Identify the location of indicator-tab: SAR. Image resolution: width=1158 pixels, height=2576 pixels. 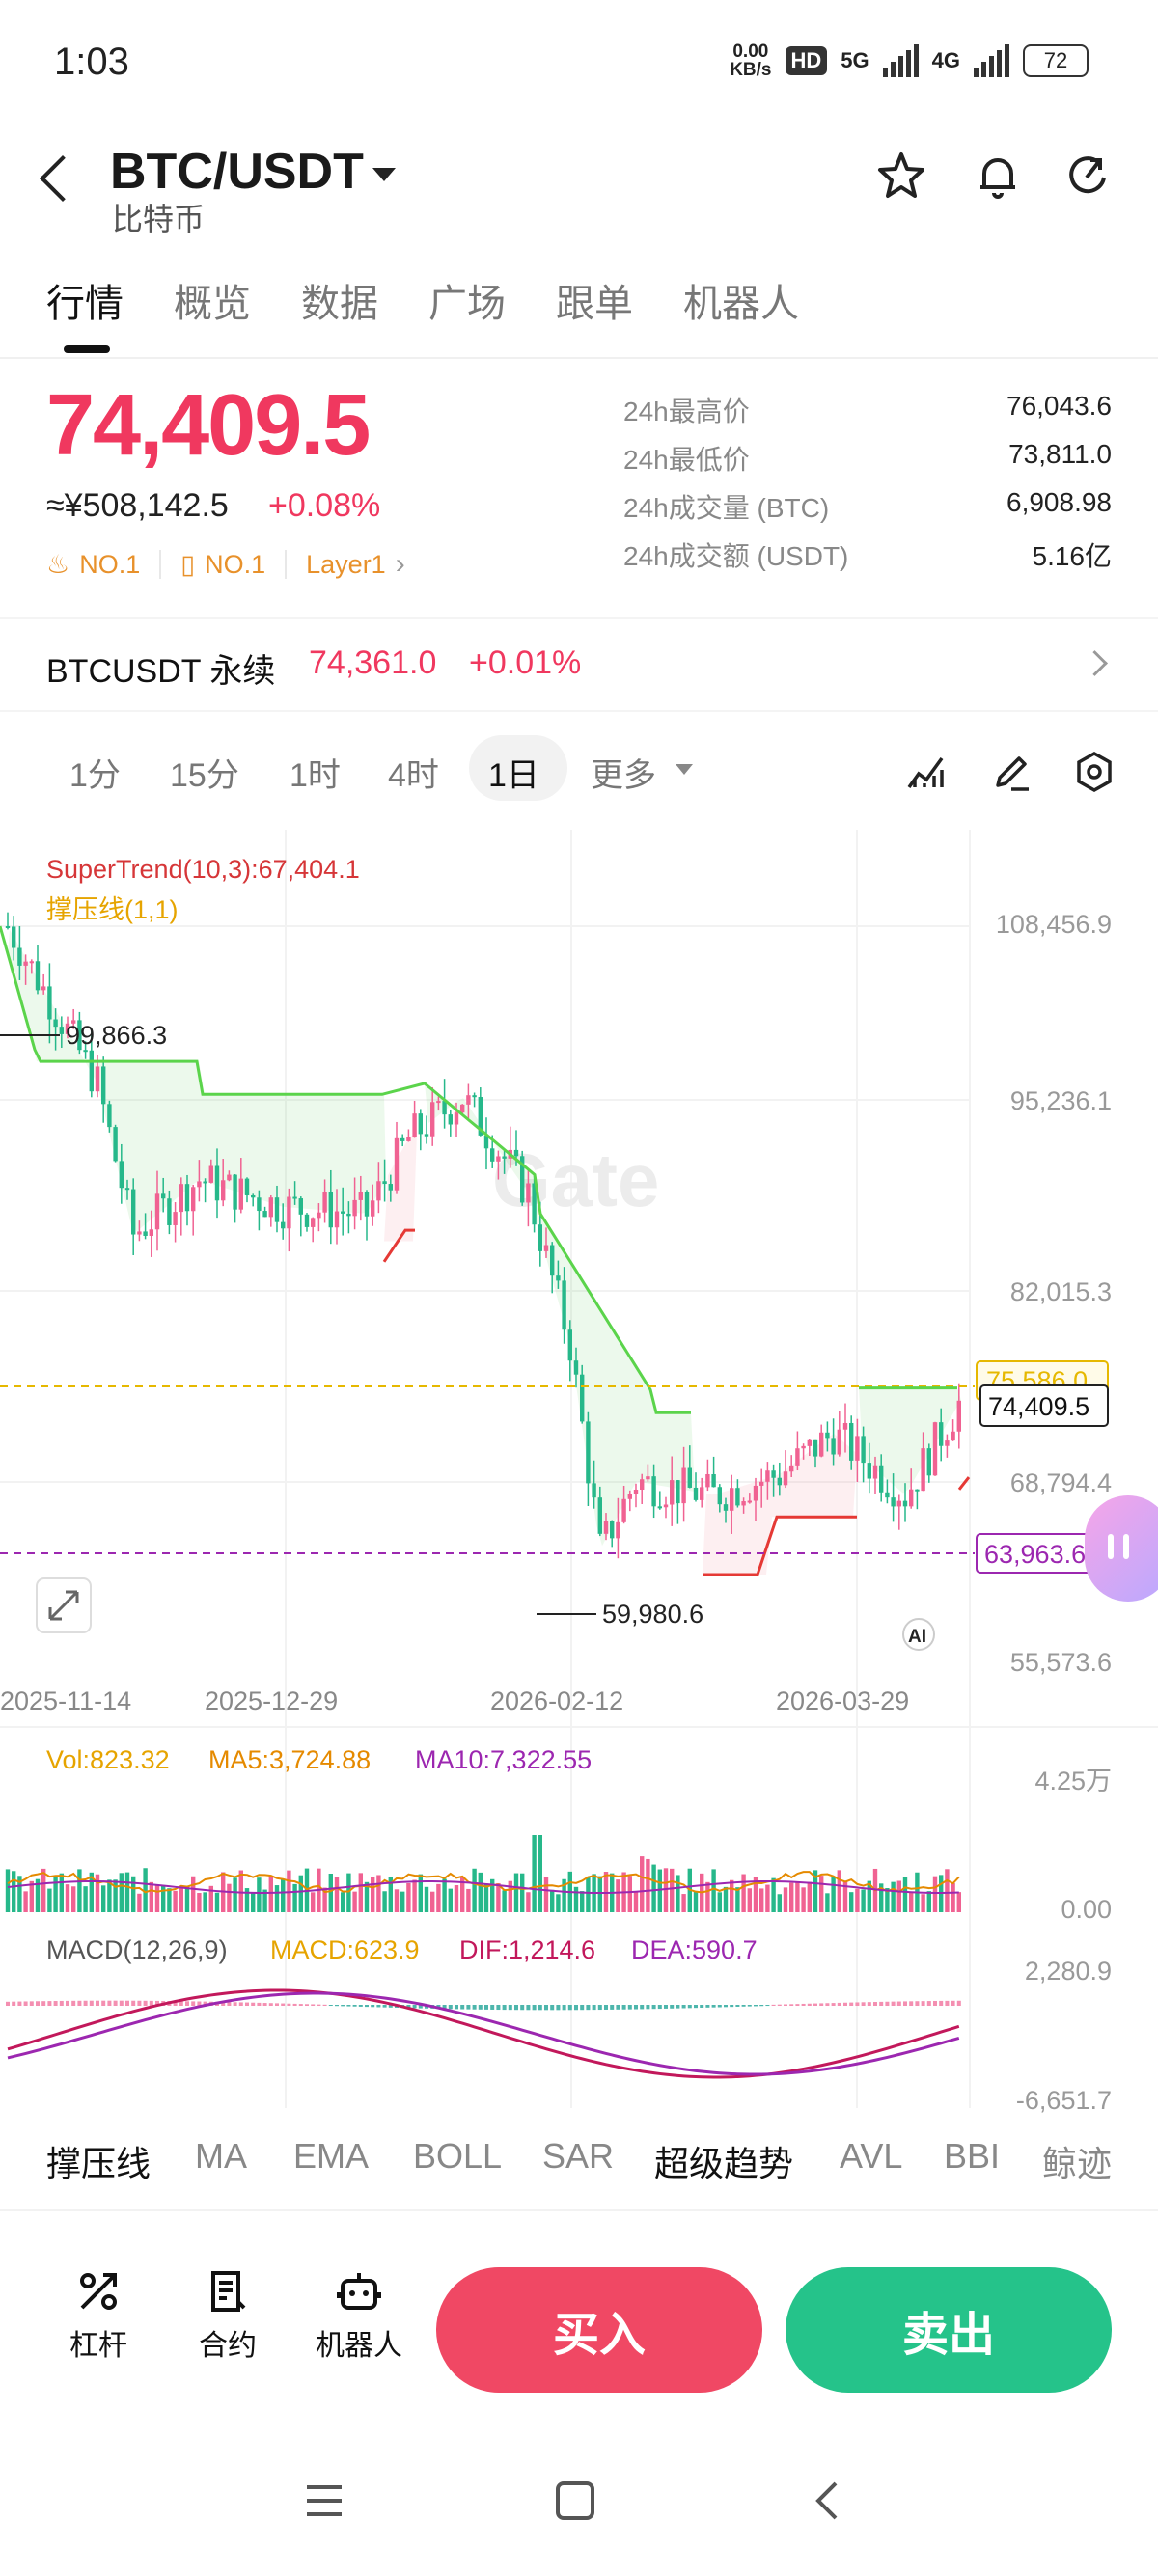
(578, 2156).